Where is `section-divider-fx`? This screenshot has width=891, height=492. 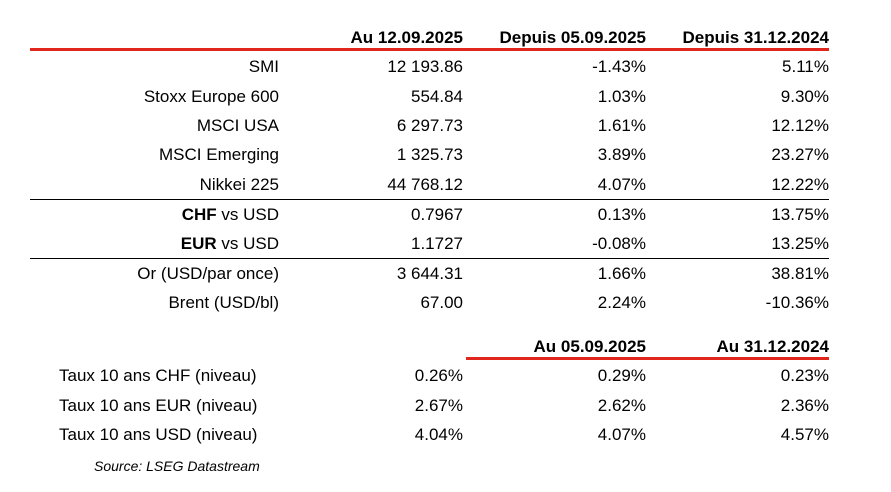
section-divider-fx is located at coordinates (429, 199).